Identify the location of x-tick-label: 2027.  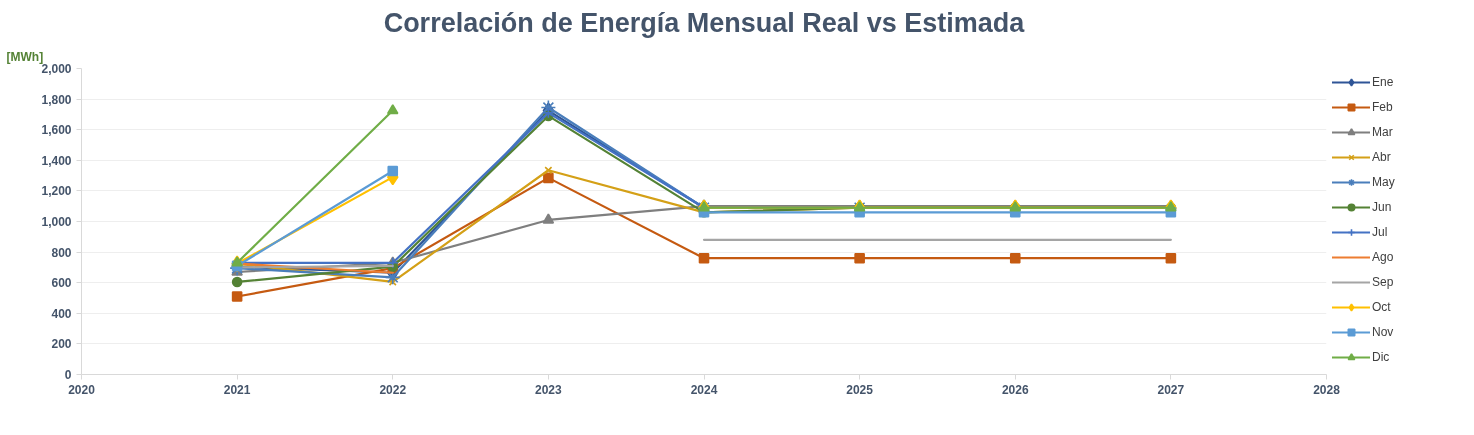
(1171, 389).